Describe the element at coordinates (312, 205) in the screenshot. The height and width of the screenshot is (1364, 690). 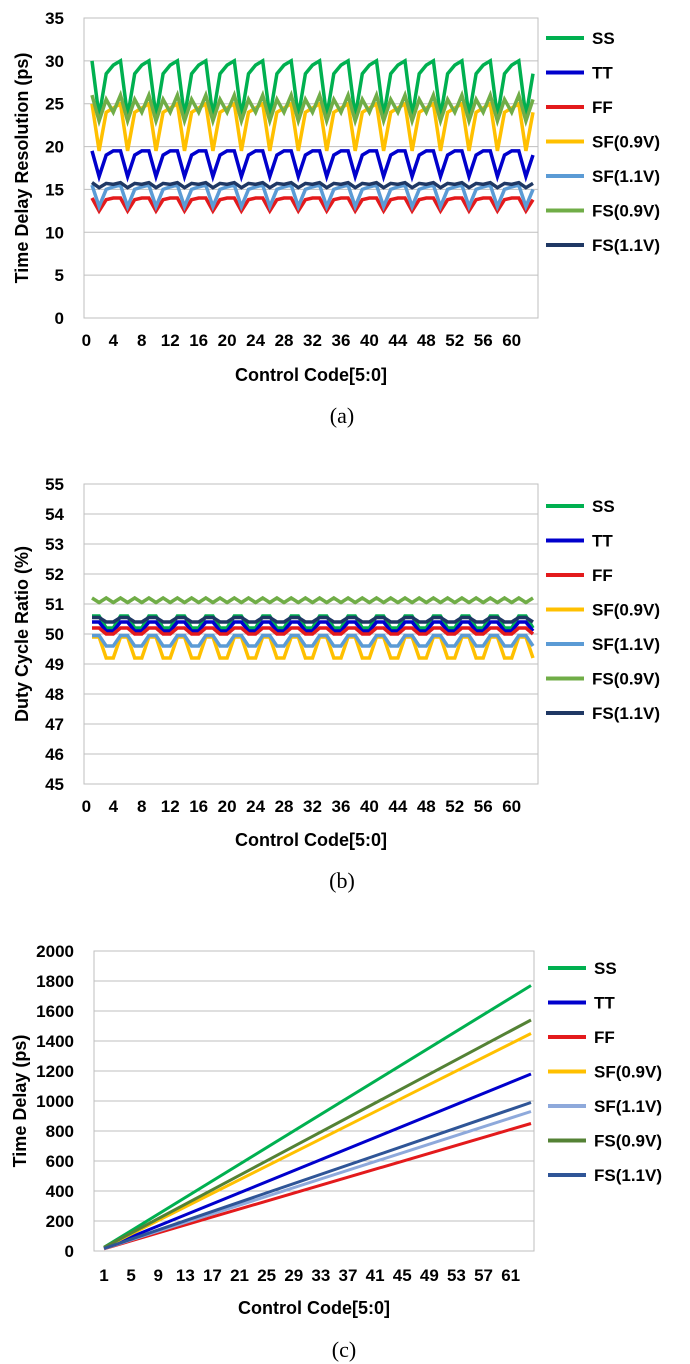
I see `series-line-ff` at that location.